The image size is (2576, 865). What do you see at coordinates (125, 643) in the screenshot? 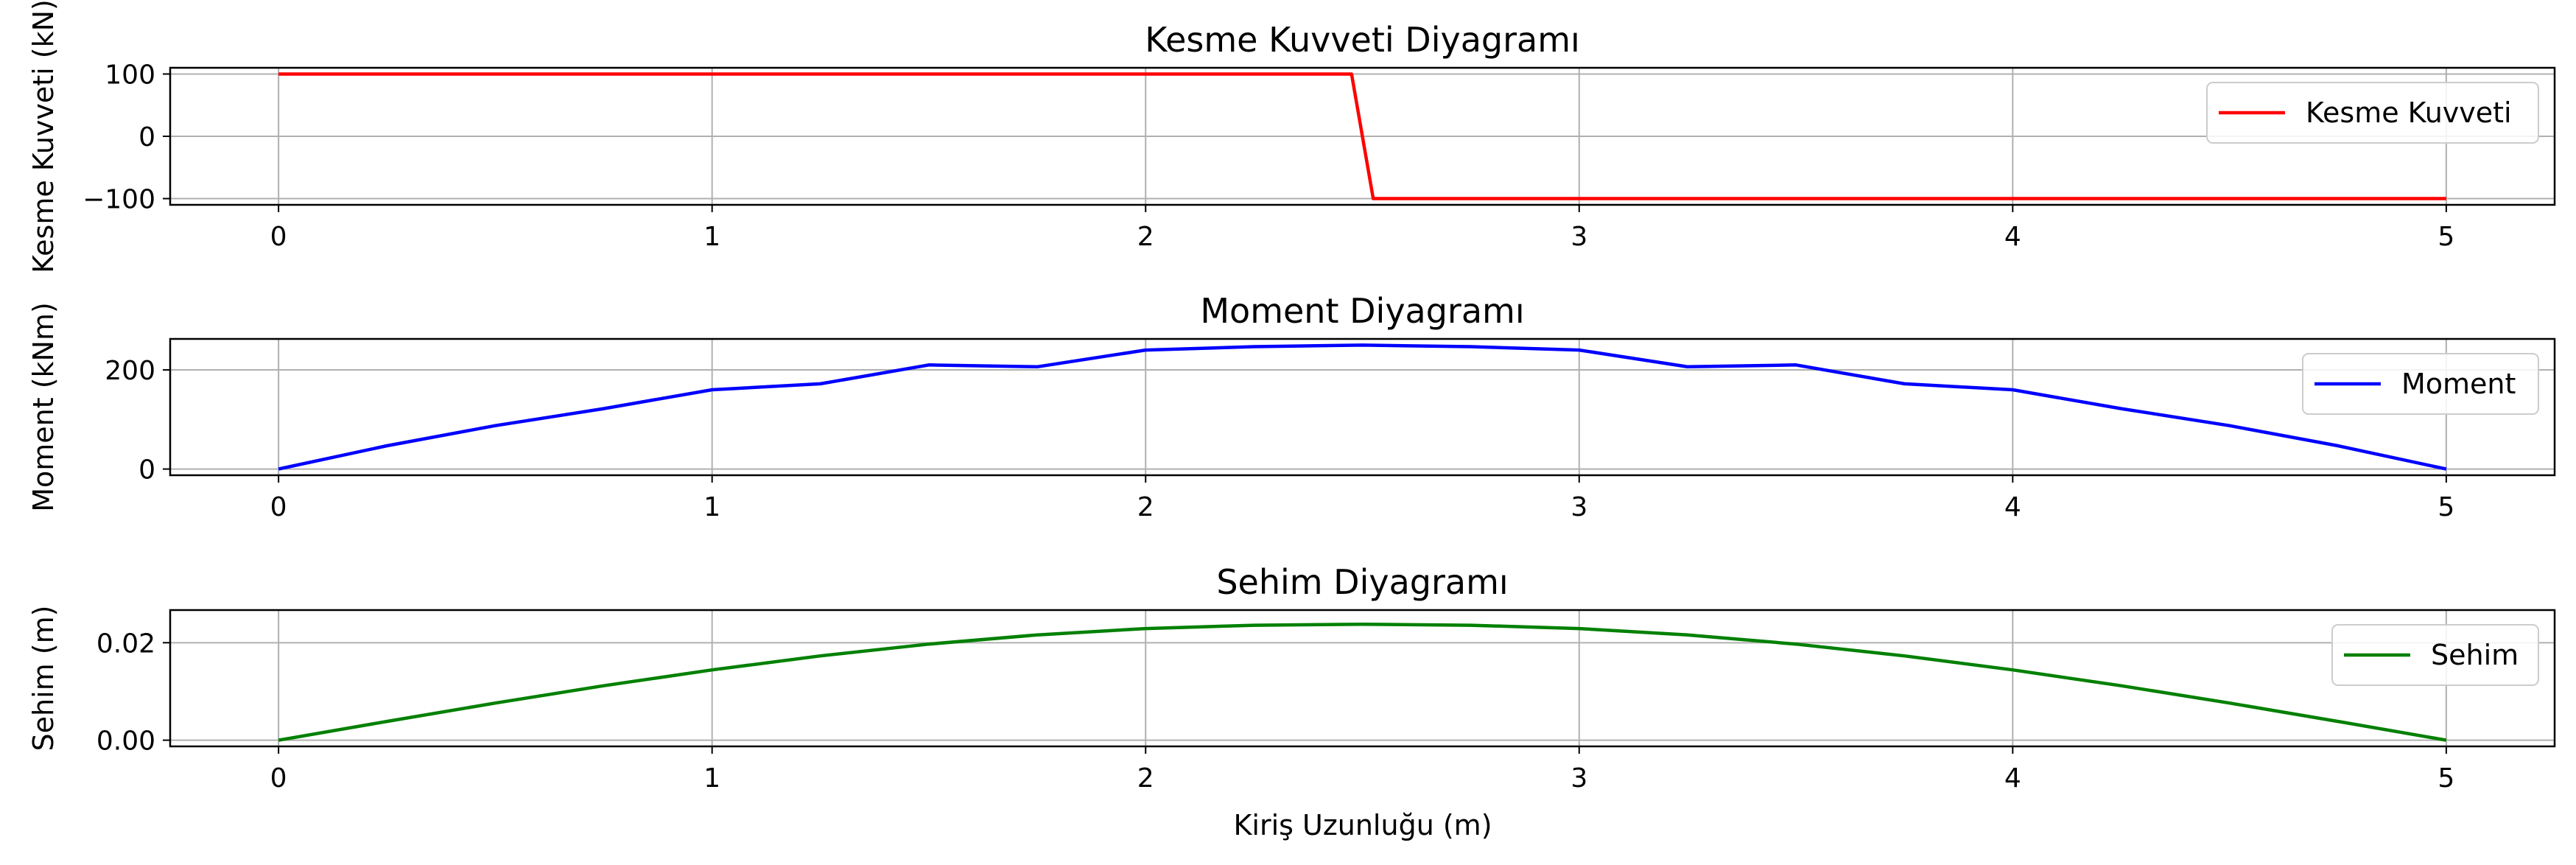
I see `y-tick-label: 0.02` at bounding box center [125, 643].